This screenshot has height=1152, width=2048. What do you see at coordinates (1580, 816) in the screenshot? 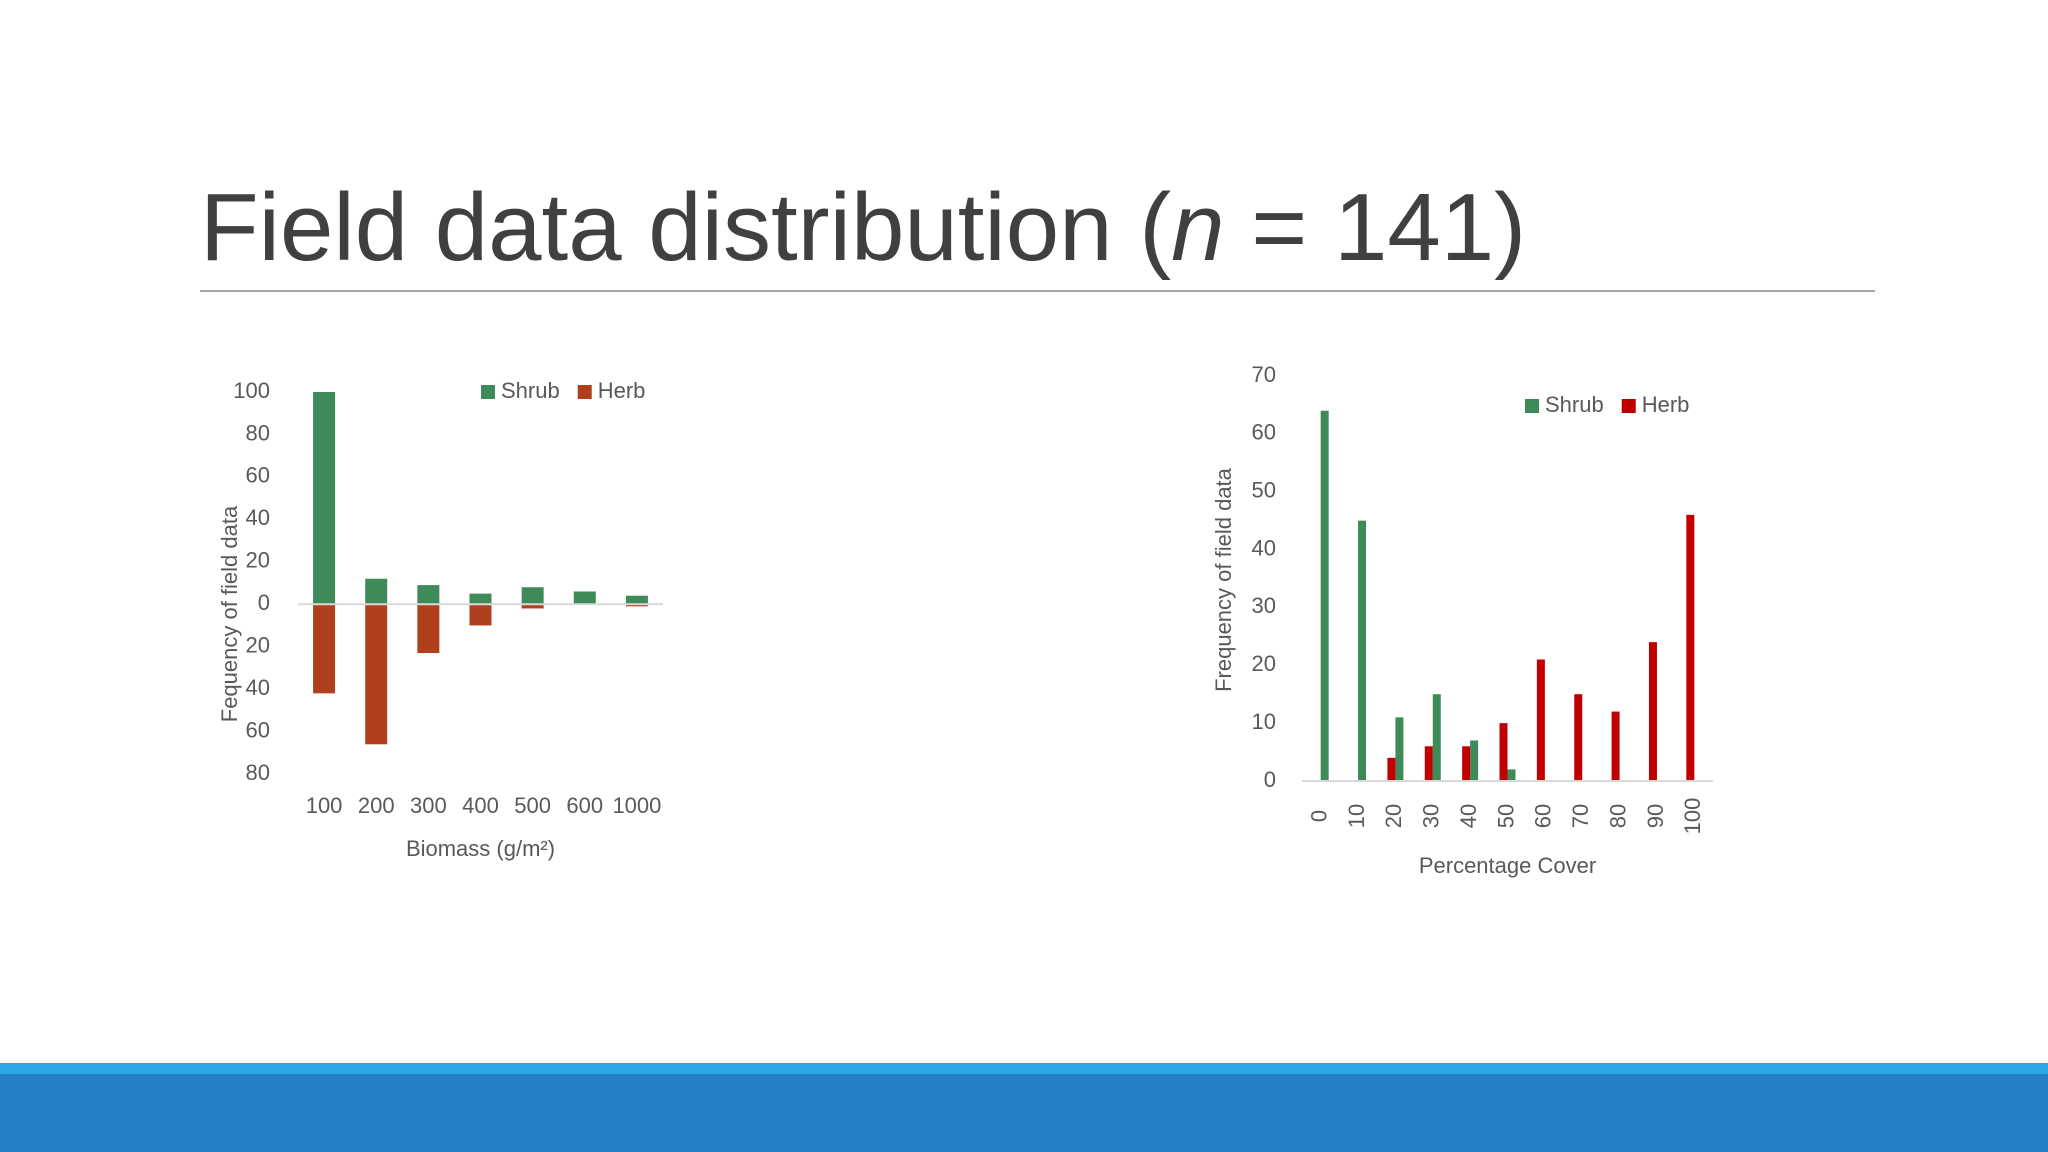
I see `x-tick-label: 70` at bounding box center [1580, 816].